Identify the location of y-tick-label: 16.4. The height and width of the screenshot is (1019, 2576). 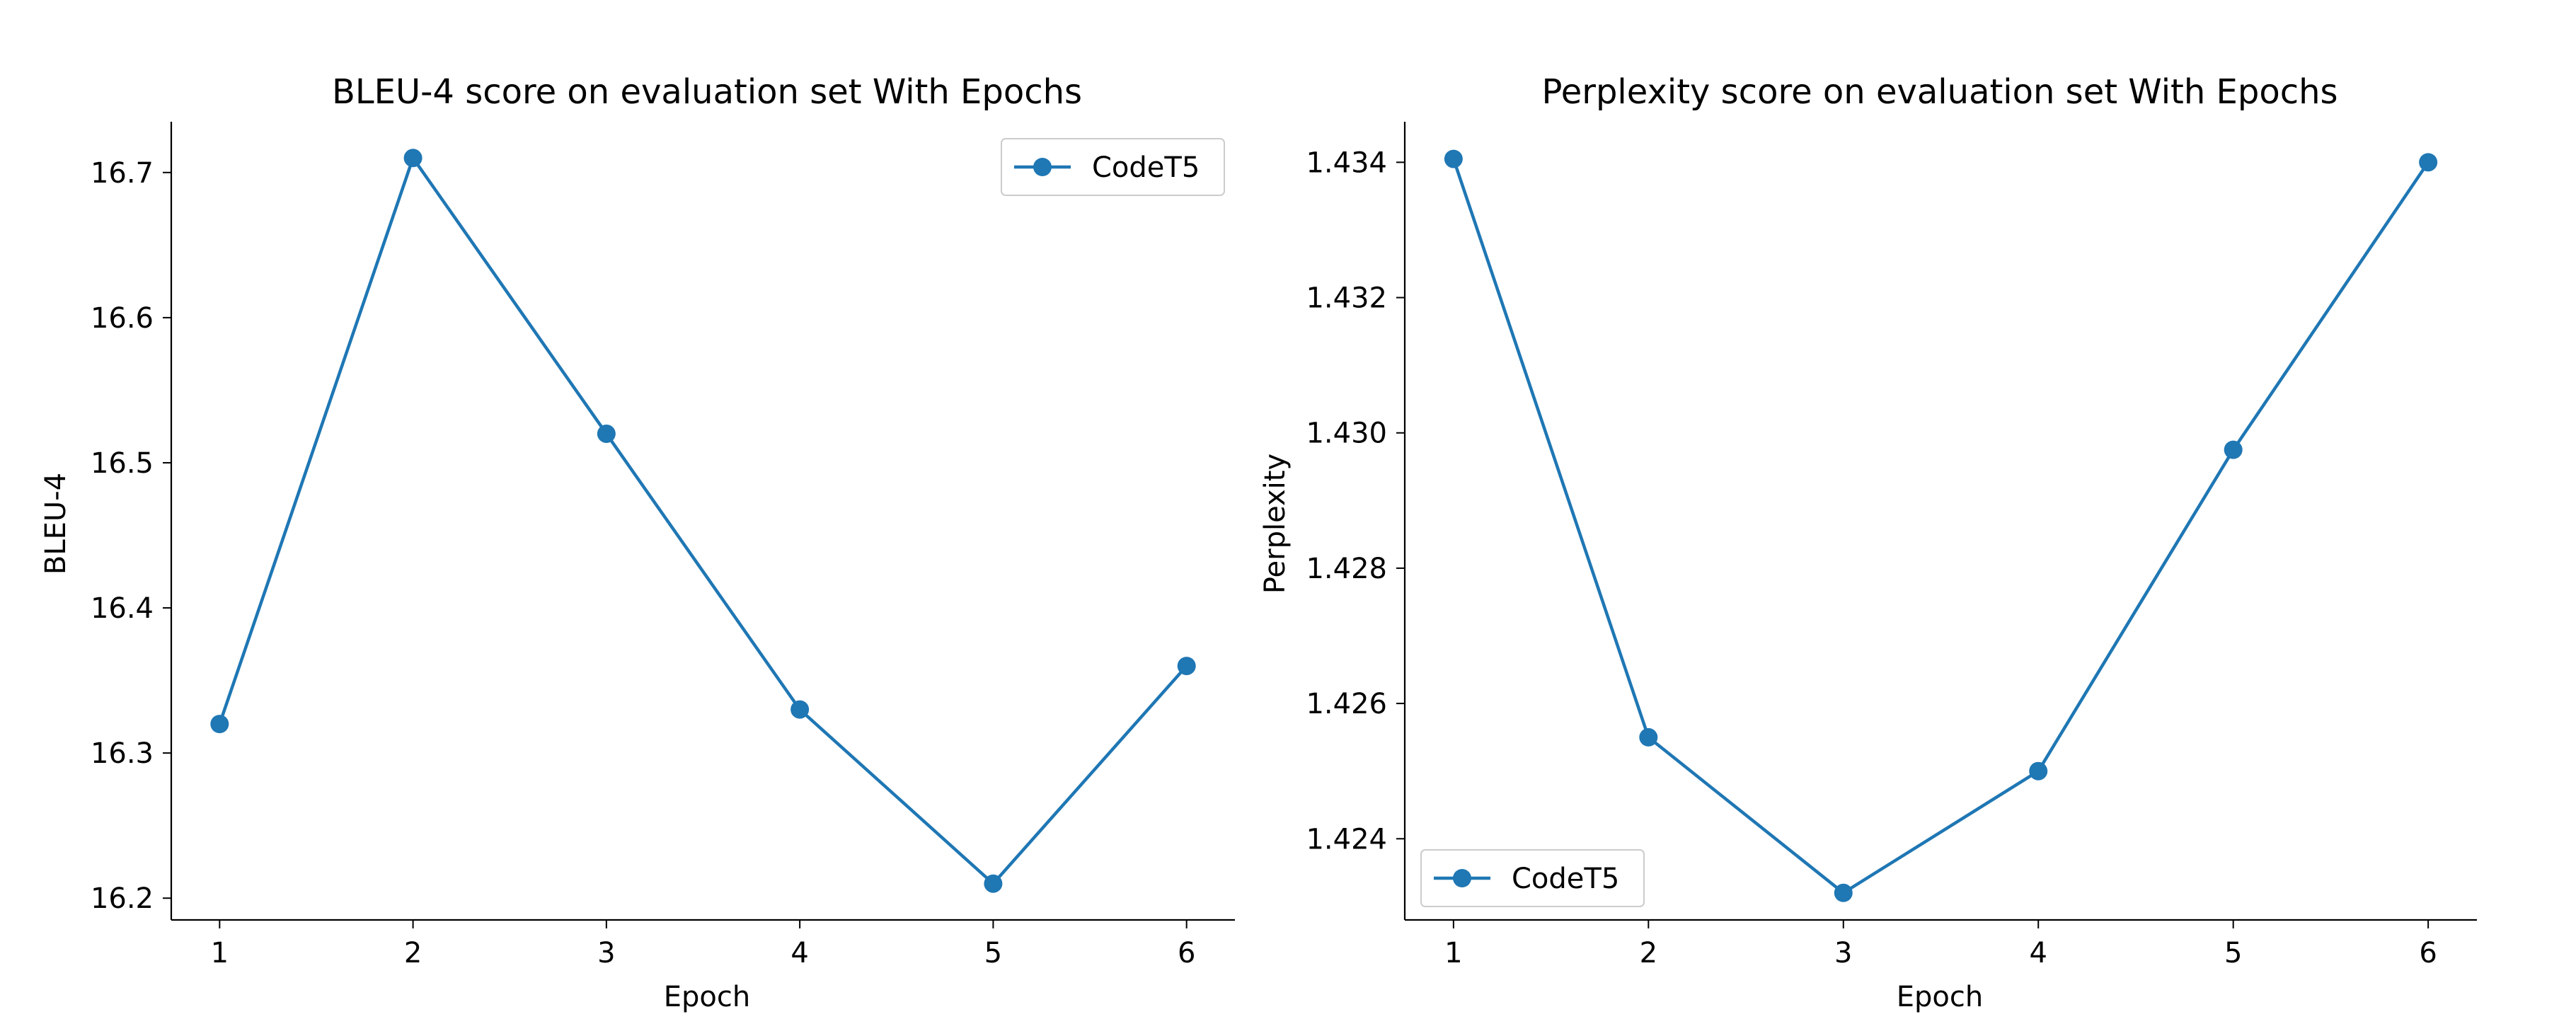
(123, 608).